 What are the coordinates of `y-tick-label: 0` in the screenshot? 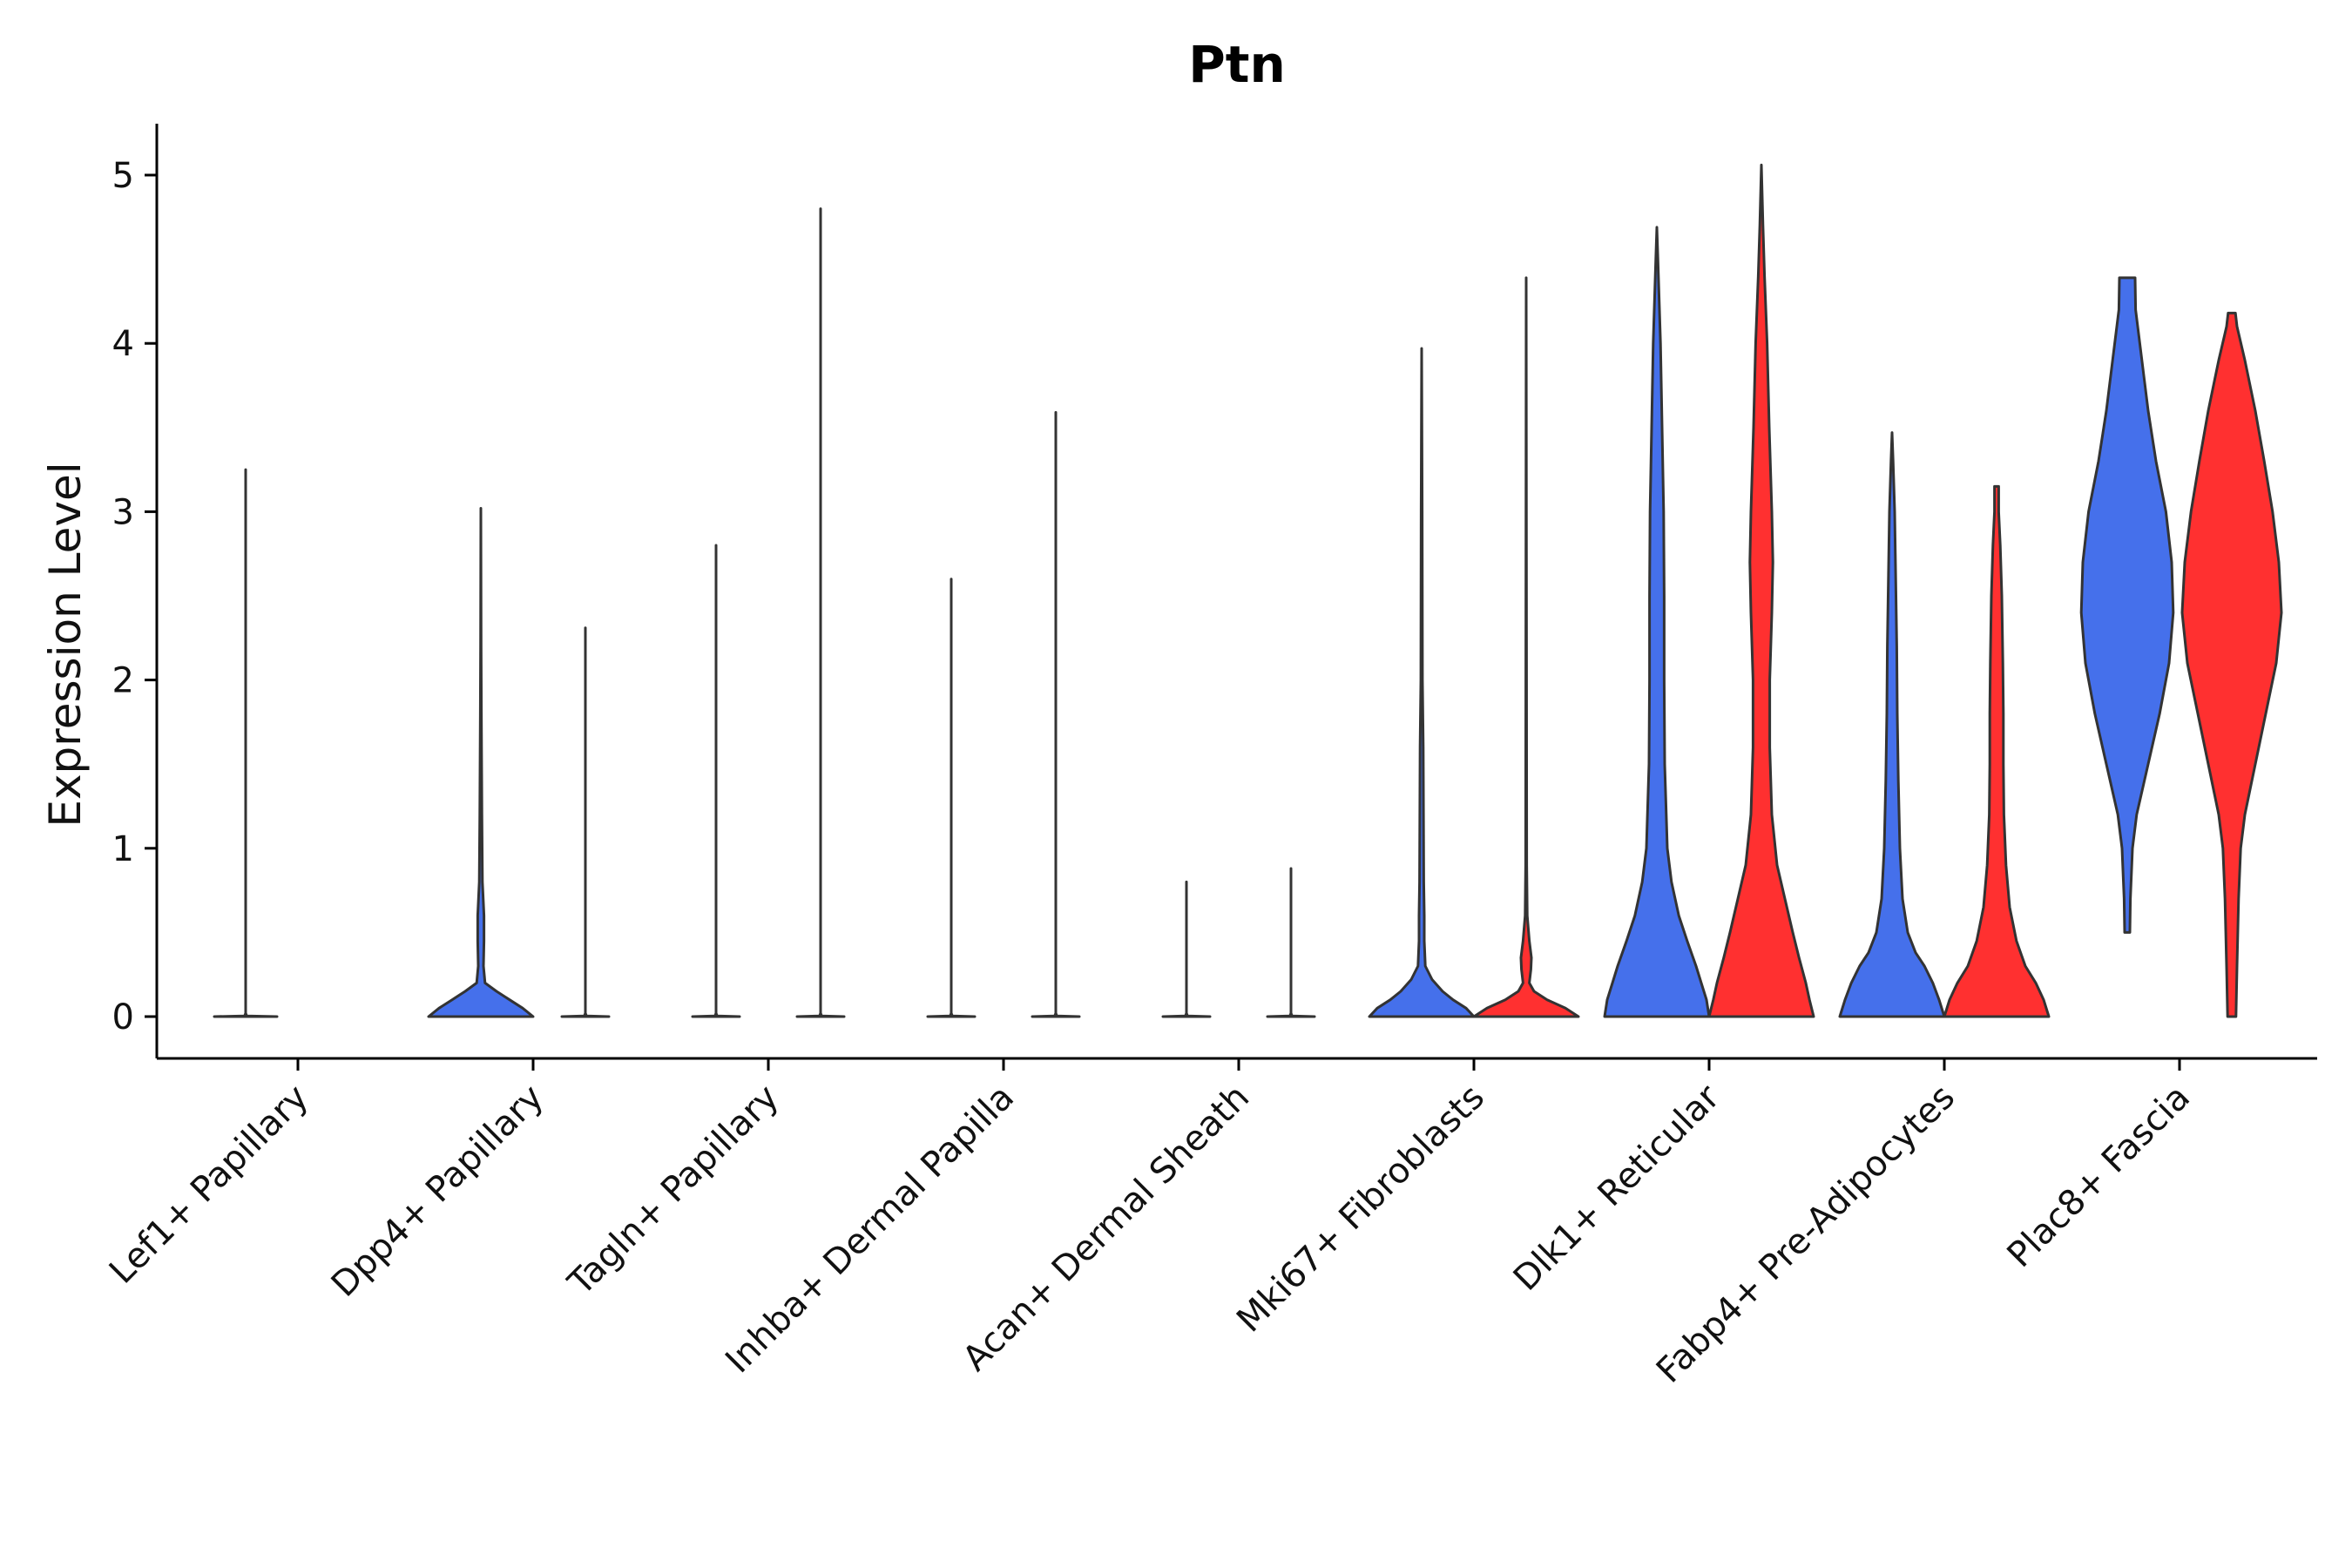 It's located at (123, 1017).